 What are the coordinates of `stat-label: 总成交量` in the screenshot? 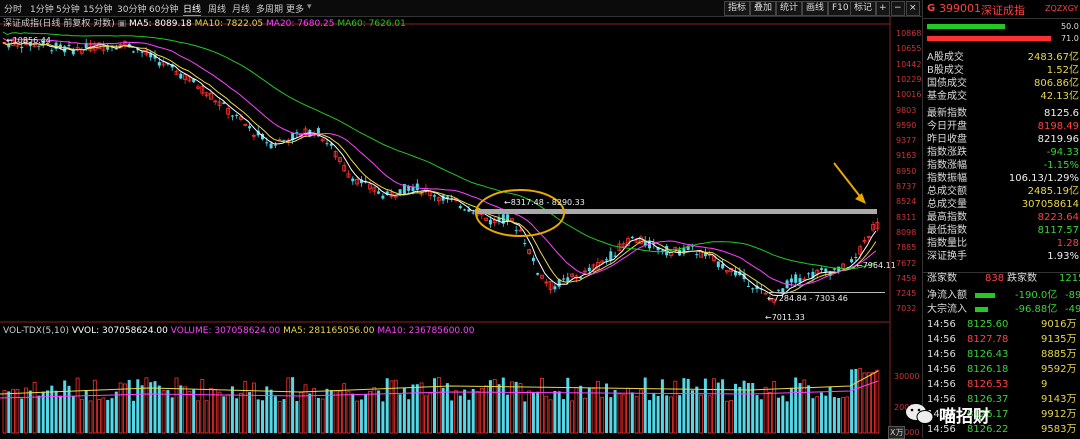 It's located at (947, 204).